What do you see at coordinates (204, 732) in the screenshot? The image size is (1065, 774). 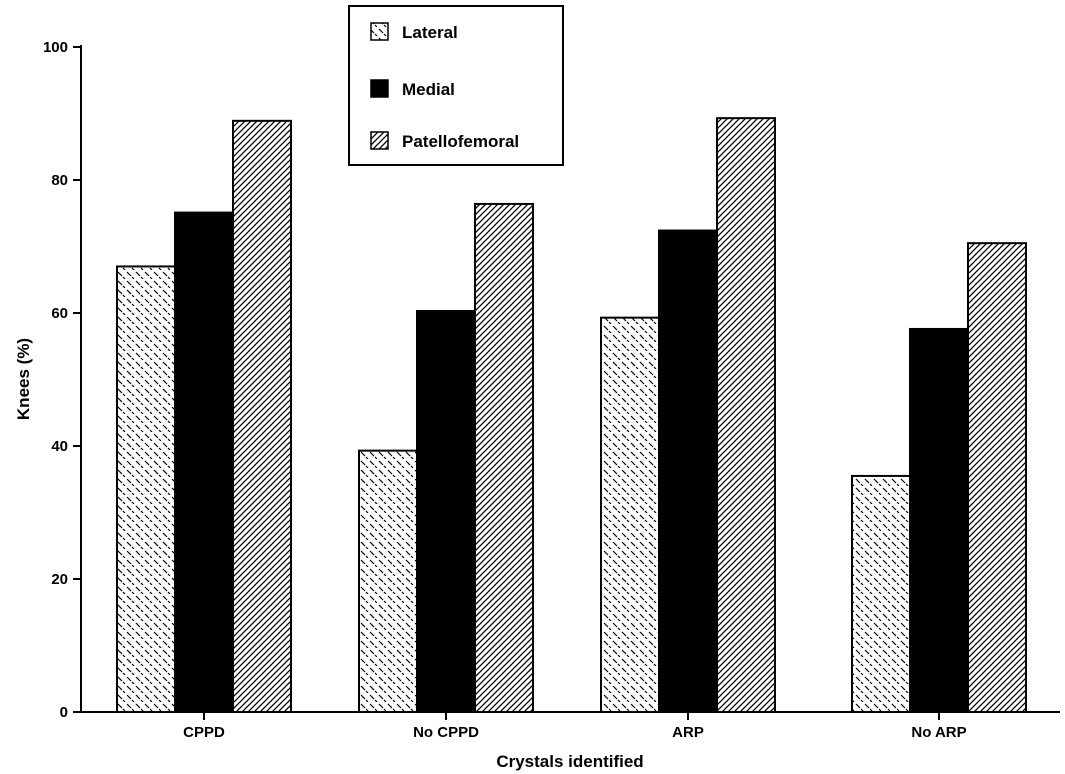 I see `x-tick-label: CPPD` at bounding box center [204, 732].